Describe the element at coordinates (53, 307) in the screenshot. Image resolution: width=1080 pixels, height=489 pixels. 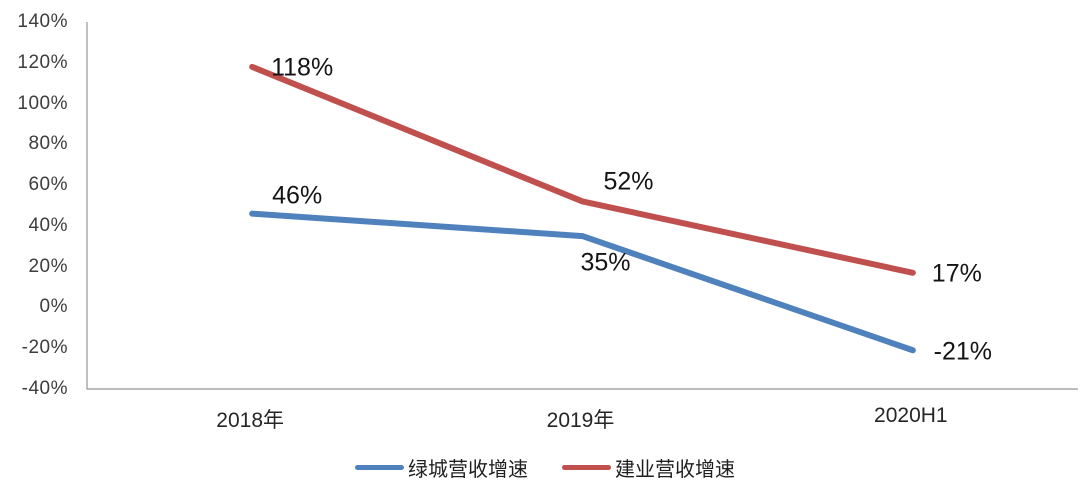
I see `y-tick-label: 0%` at that location.